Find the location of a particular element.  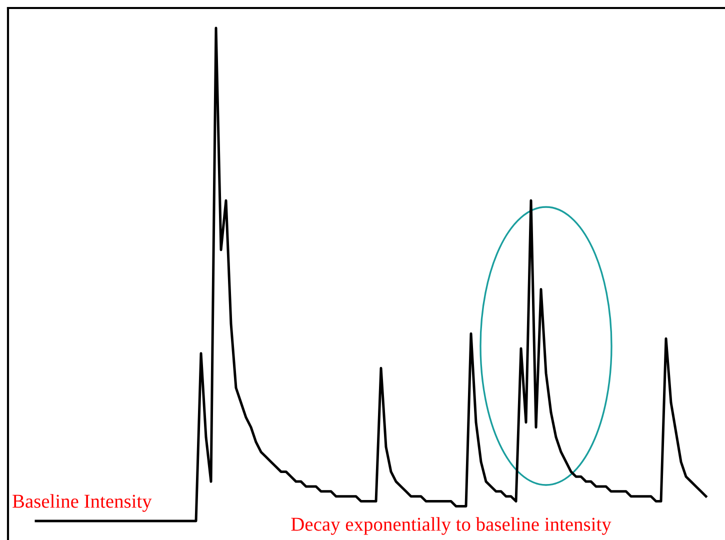

annotation: Decay exponentially to baseline intensity is located at coordinates (451, 526).